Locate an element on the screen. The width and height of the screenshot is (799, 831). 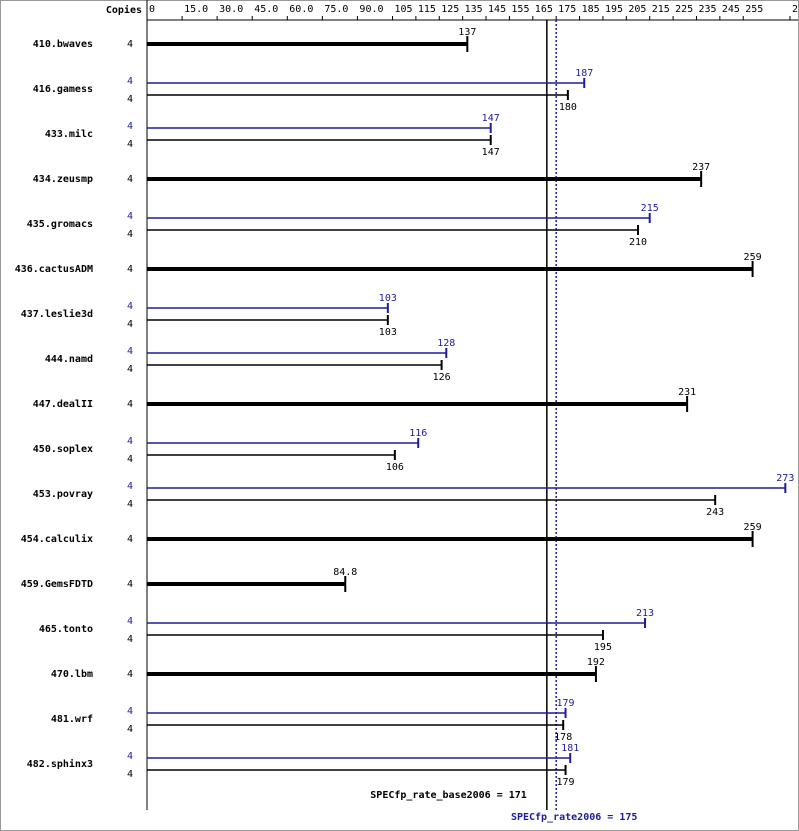
category-label: 465.tonto is located at coordinates (66, 629).